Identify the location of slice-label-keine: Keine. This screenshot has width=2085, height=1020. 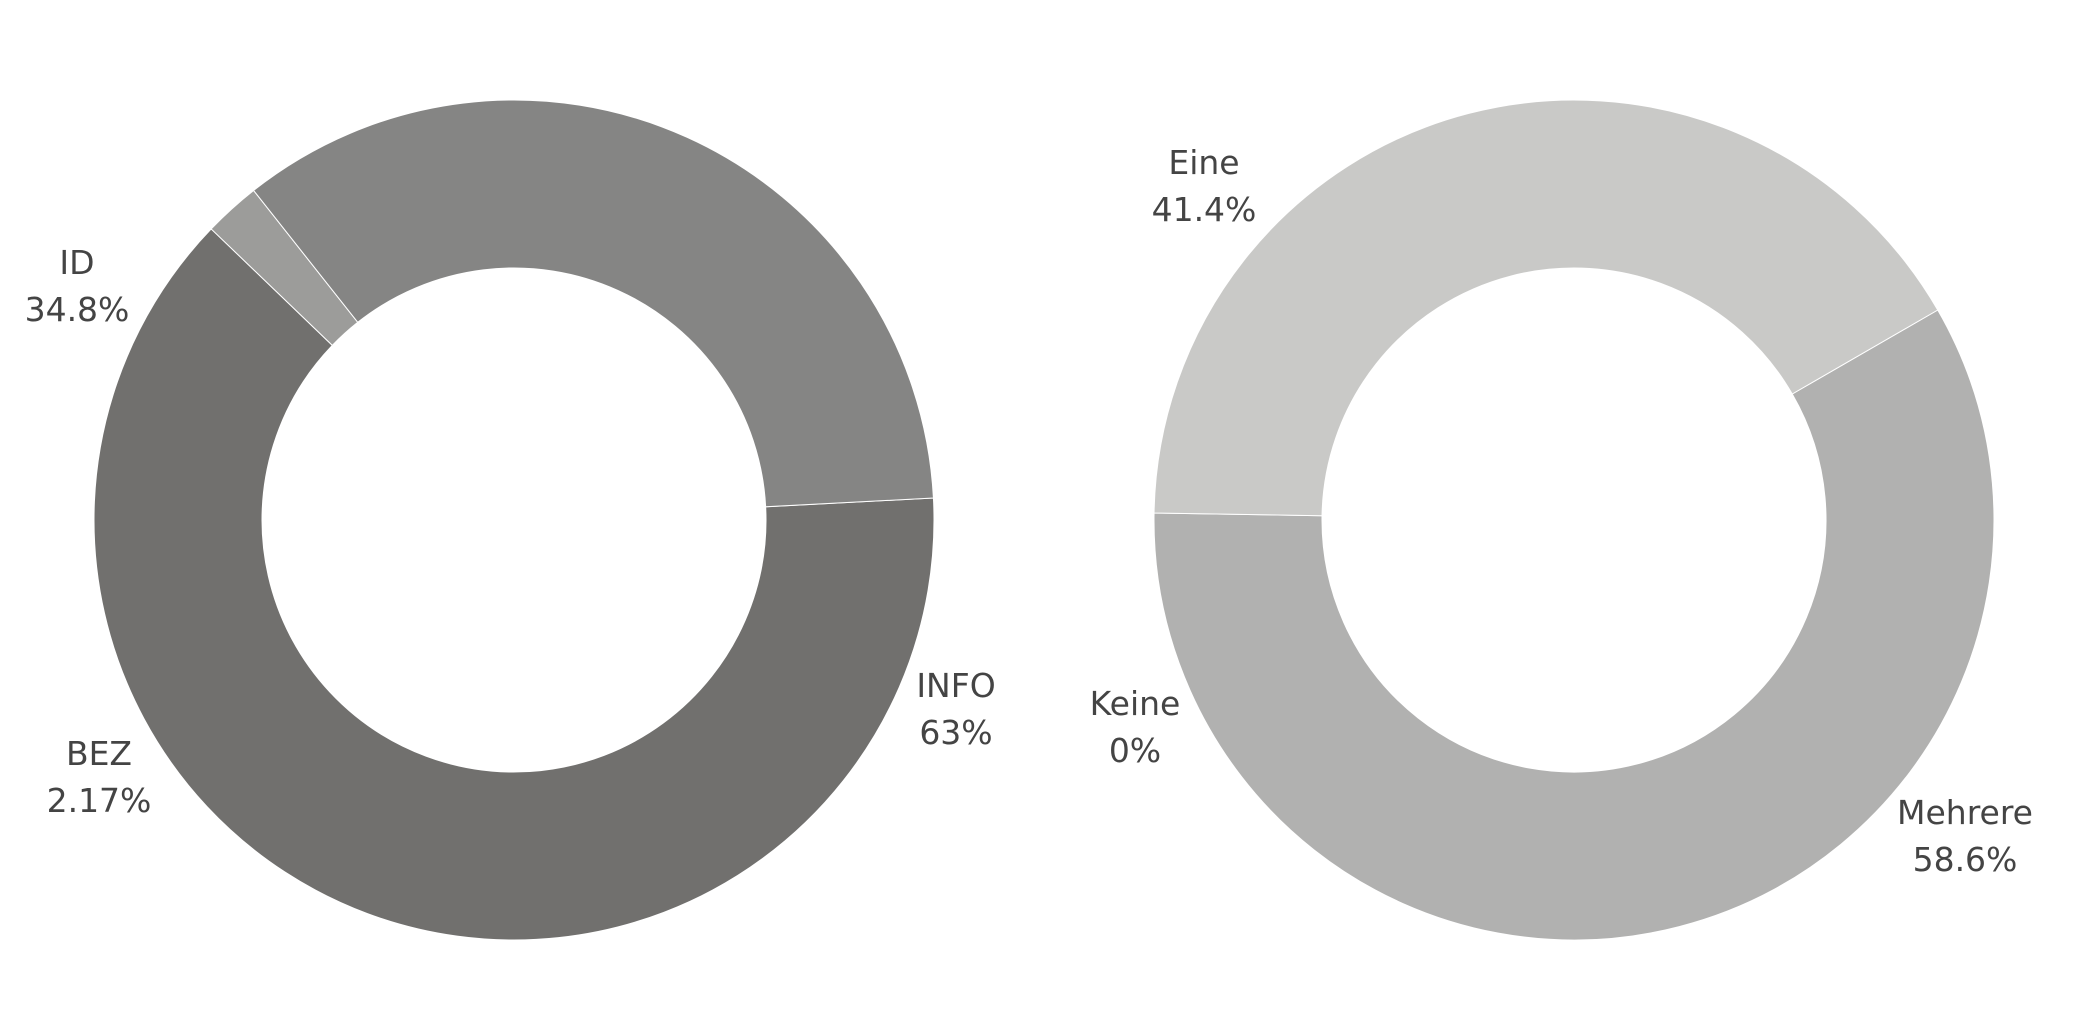
(1135, 703).